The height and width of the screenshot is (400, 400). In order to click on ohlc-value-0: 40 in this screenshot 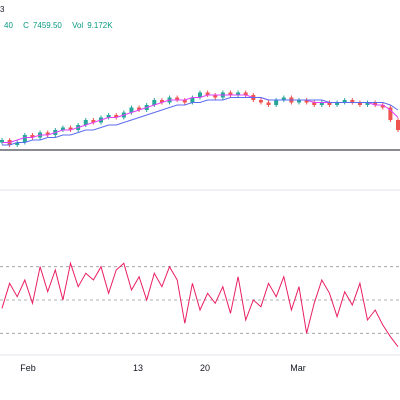, I will do `click(8, 25)`.